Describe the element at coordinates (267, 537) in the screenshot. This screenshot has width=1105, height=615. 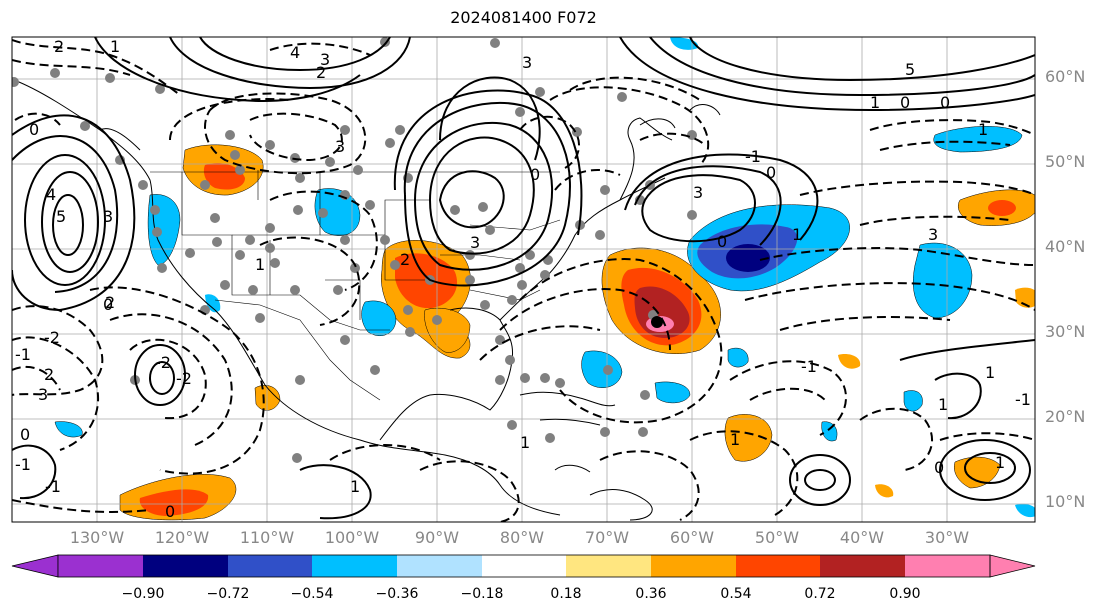
I see `lon-label: 110°W` at that location.